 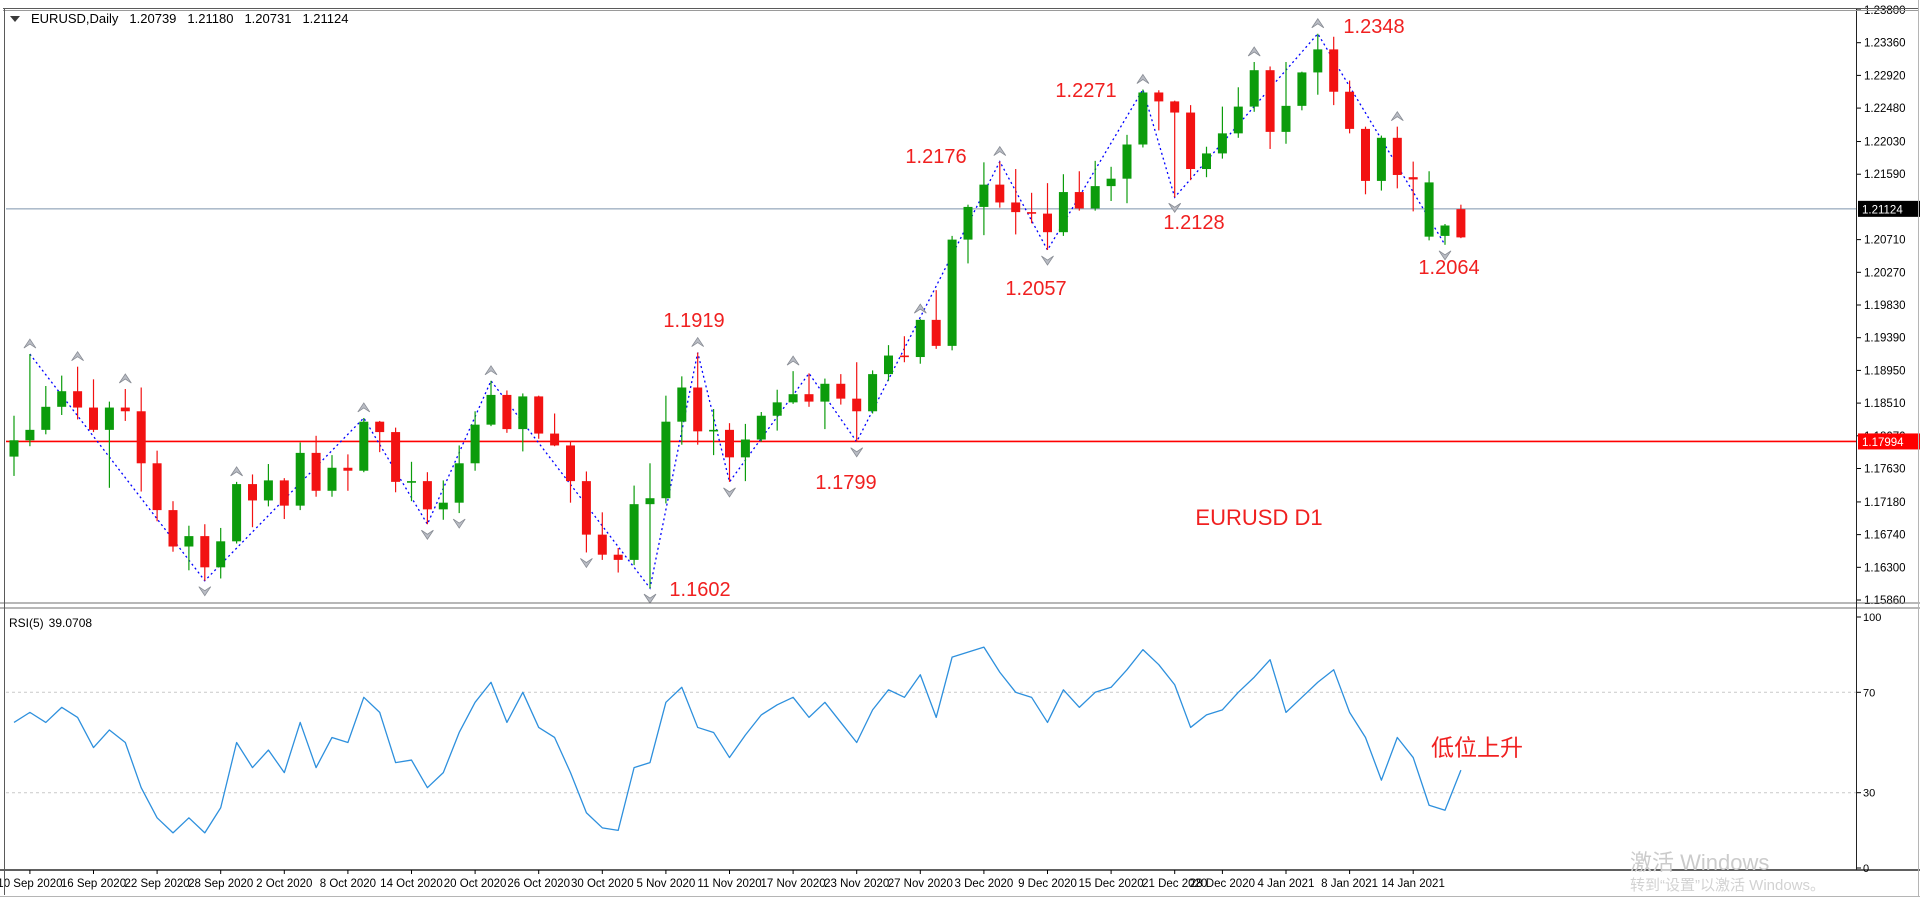 I want to click on date-label: 23 Nov 2020, so click(x=856, y=884).